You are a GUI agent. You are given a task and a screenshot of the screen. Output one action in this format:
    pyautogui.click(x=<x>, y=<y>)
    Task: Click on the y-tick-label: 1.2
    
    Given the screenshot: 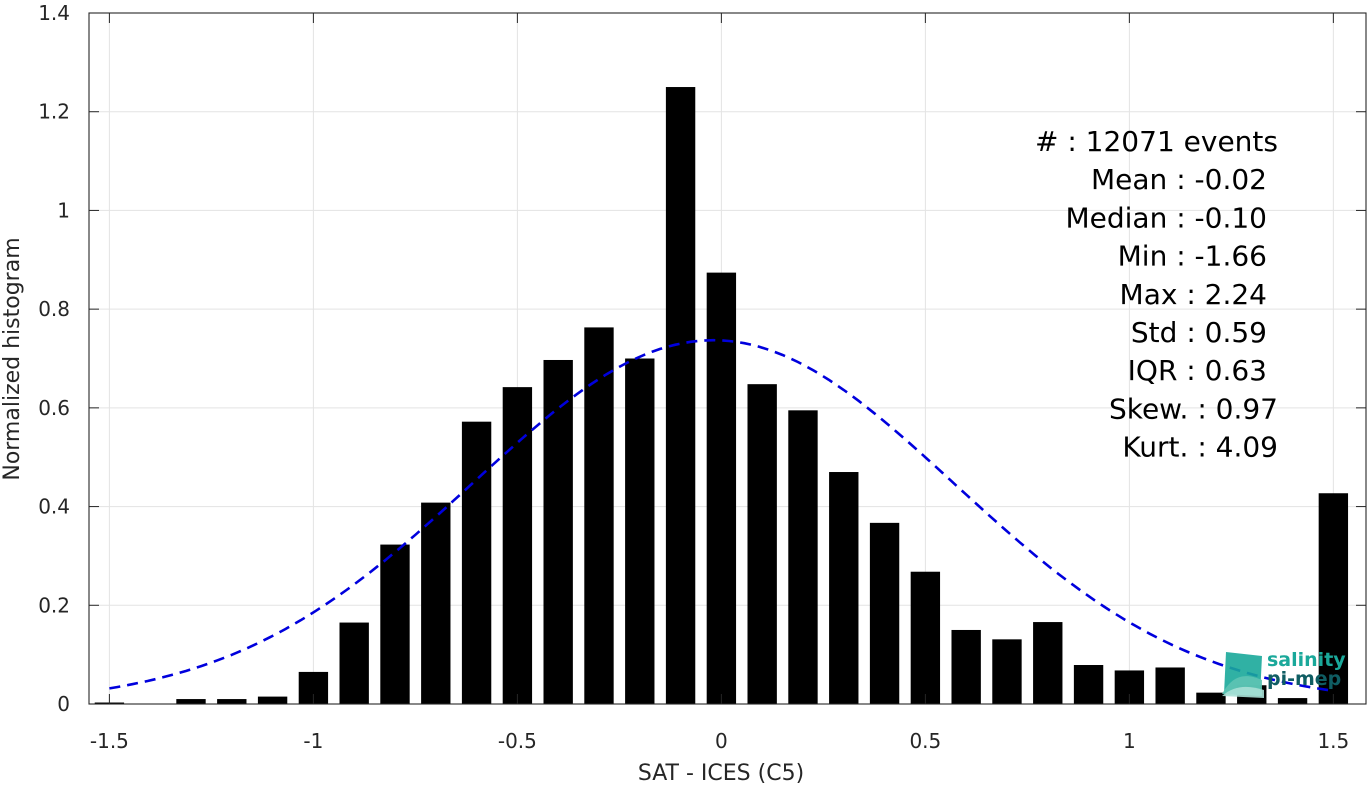 What is the action you would take?
    pyautogui.click(x=54, y=112)
    